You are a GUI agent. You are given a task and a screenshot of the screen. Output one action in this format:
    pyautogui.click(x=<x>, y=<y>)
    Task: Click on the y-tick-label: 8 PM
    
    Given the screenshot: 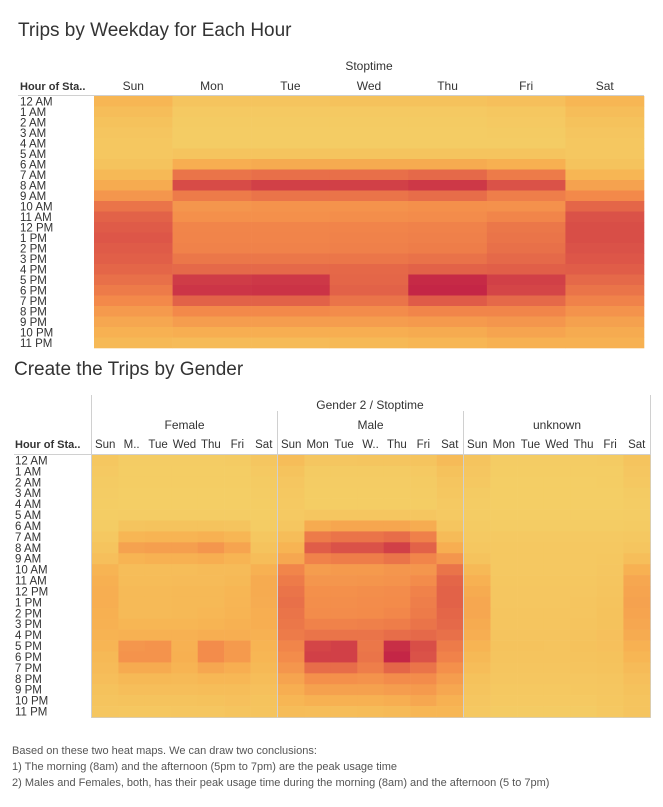 What is the action you would take?
    pyautogui.click(x=28, y=680)
    